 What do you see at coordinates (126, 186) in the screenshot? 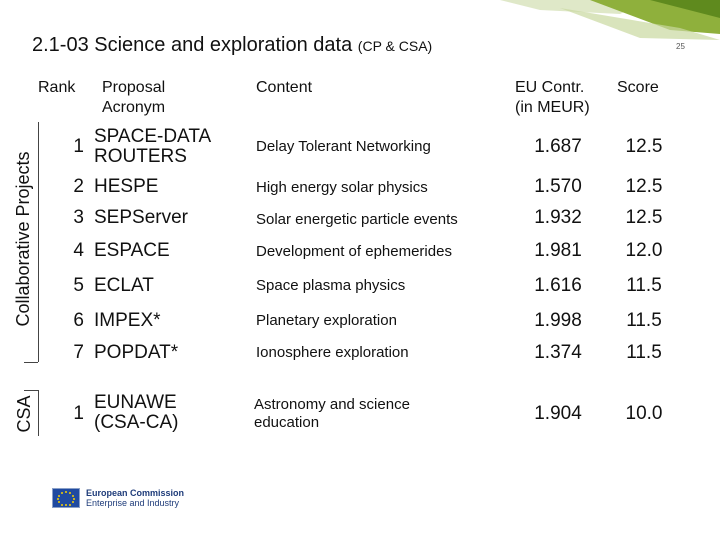
I see `row-acronym: HESPE` at bounding box center [126, 186].